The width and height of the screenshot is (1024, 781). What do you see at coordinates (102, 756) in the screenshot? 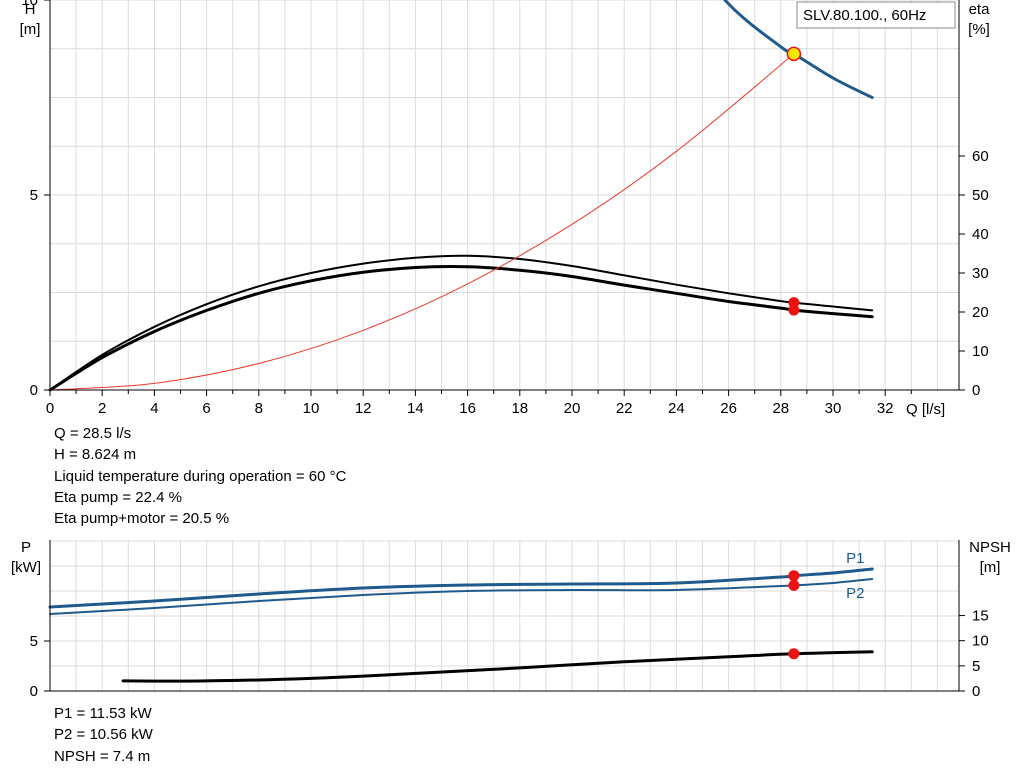
I see `info-npsh: NPSH = 7.4 m` at bounding box center [102, 756].